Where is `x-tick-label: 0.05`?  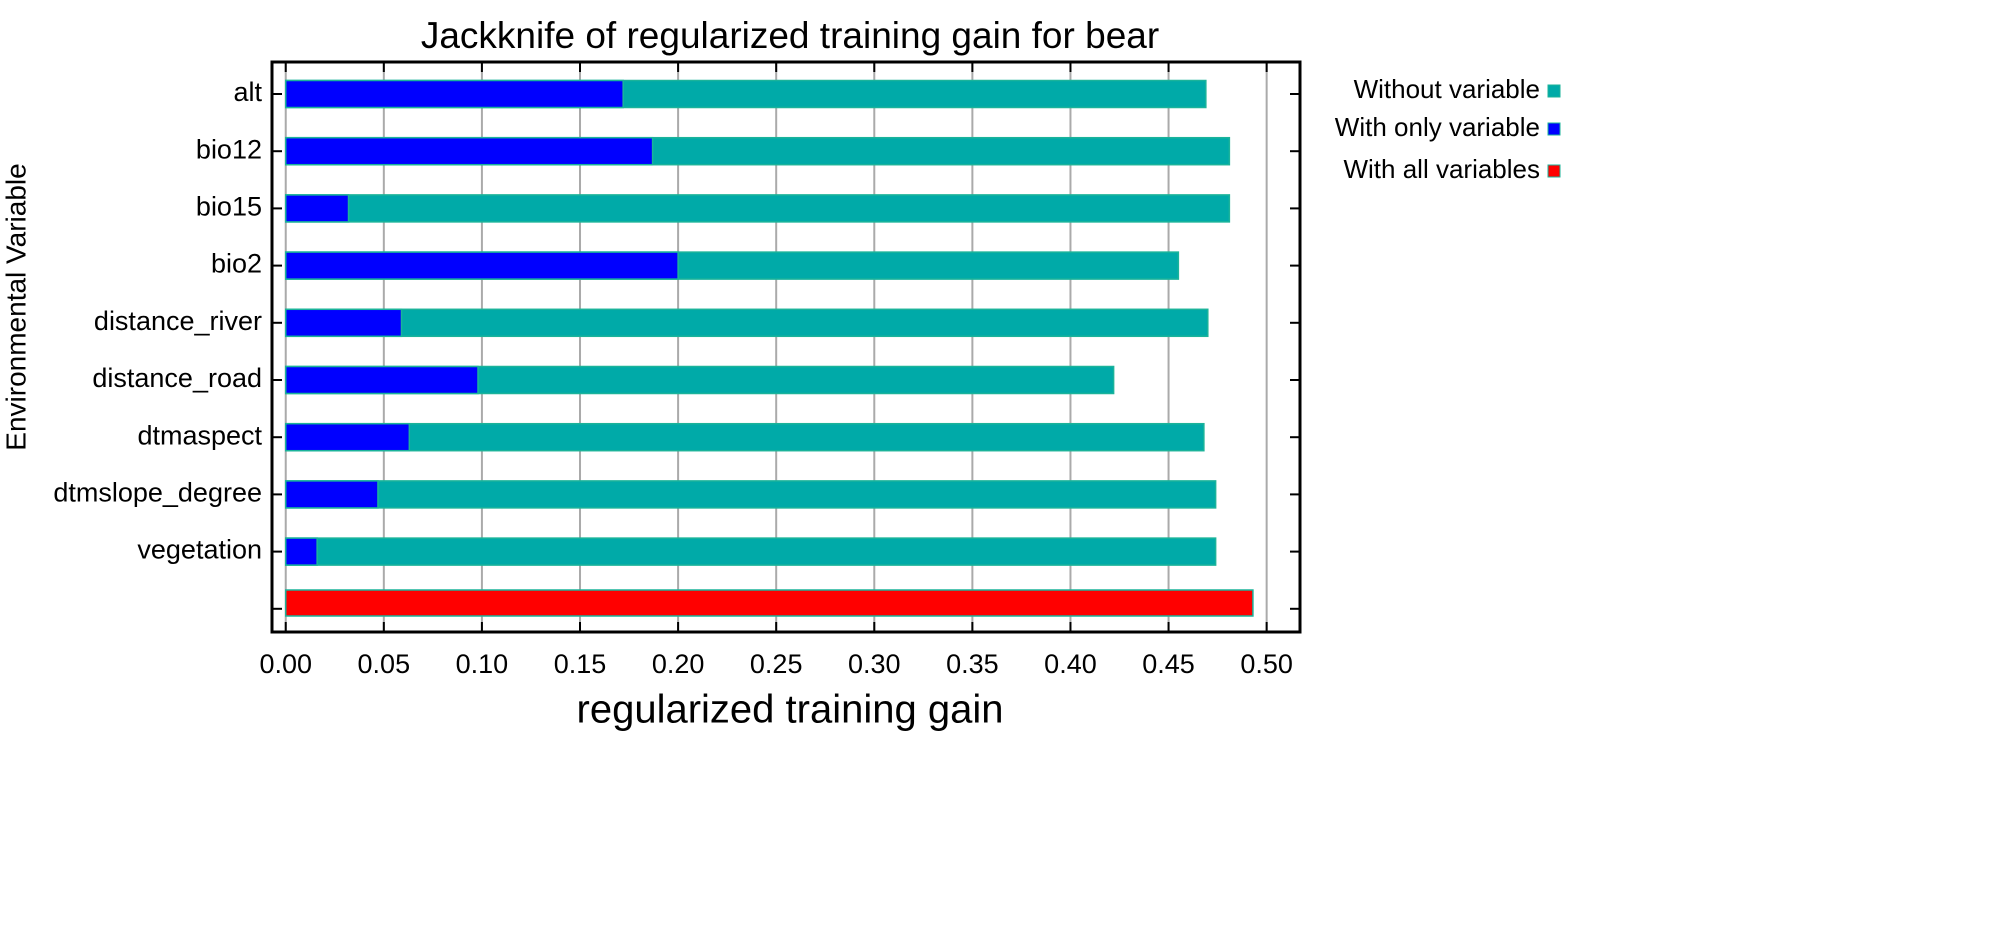
x-tick-label: 0.05 is located at coordinates (384, 664).